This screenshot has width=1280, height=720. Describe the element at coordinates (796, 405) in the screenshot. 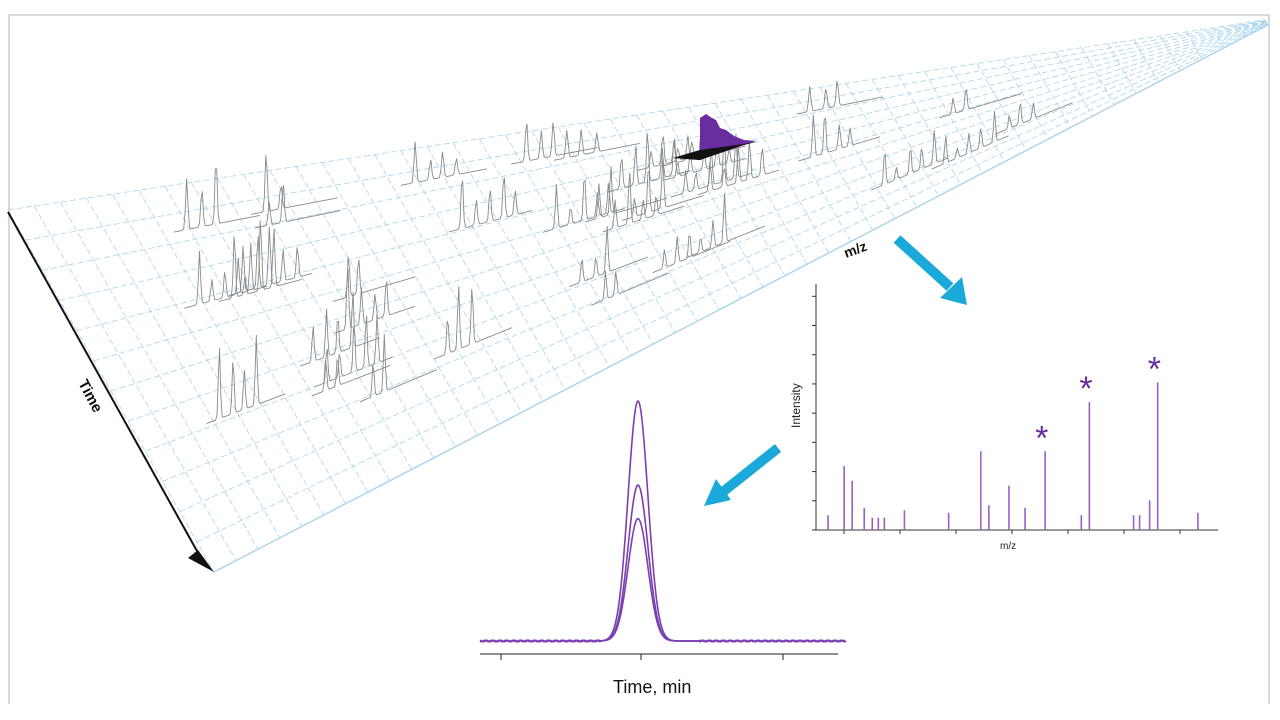

I see `spectrum-y-label: Intensity` at that location.